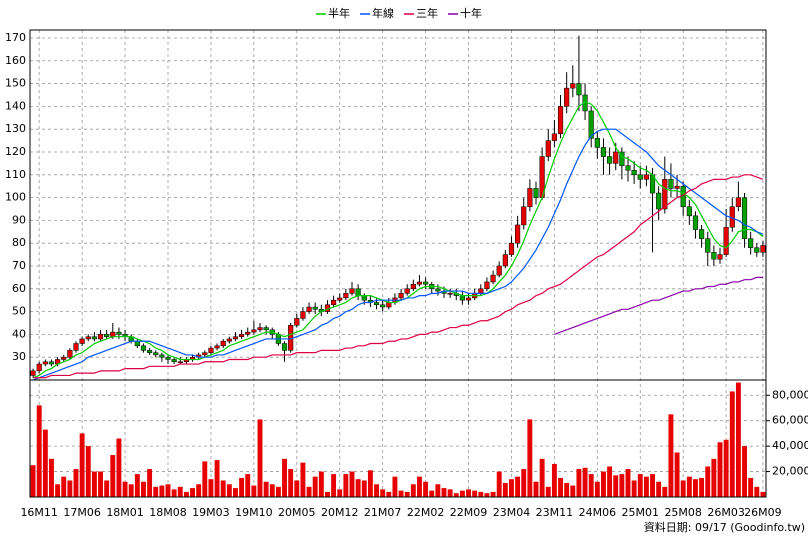  I want to click on x-tick-label: 23M04, so click(512, 512).